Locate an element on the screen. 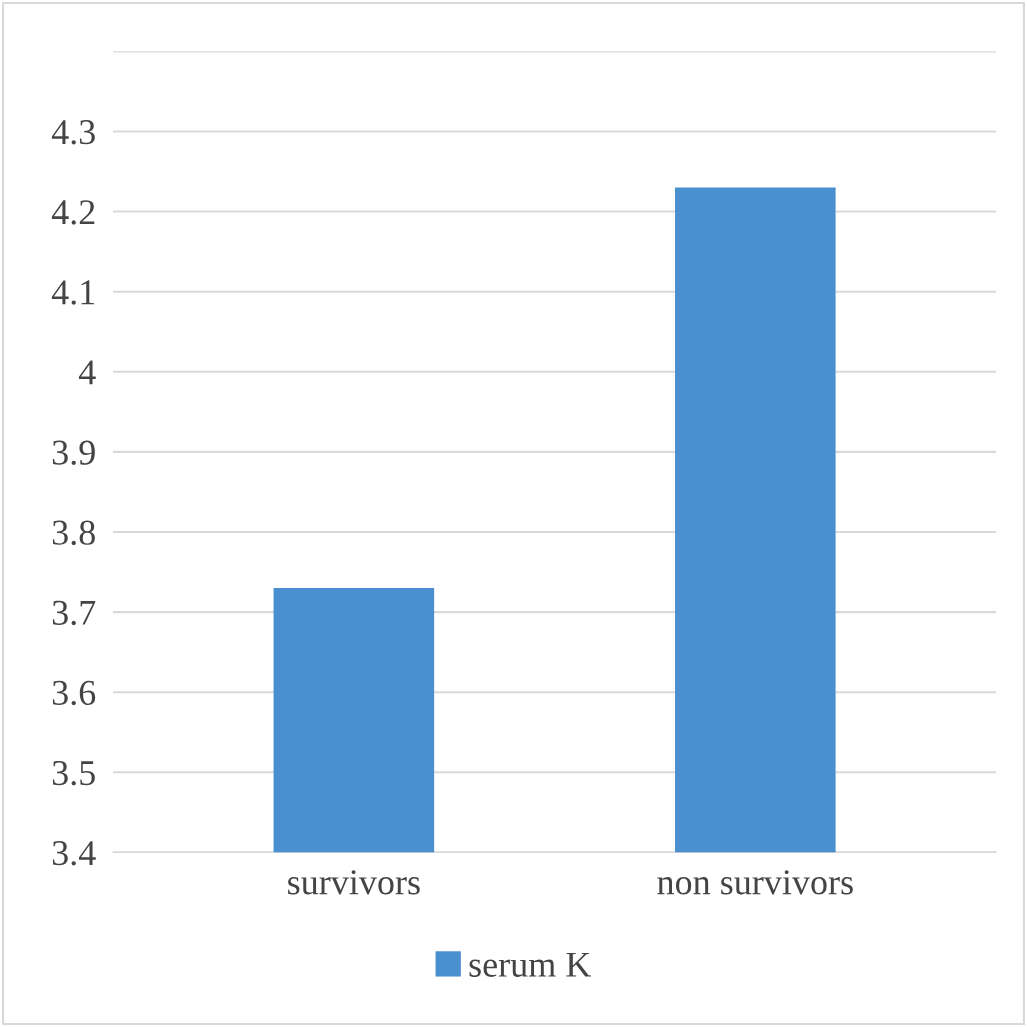 This screenshot has height=1027, width=1027. y-tick-label: 3.8 is located at coordinates (73, 533).